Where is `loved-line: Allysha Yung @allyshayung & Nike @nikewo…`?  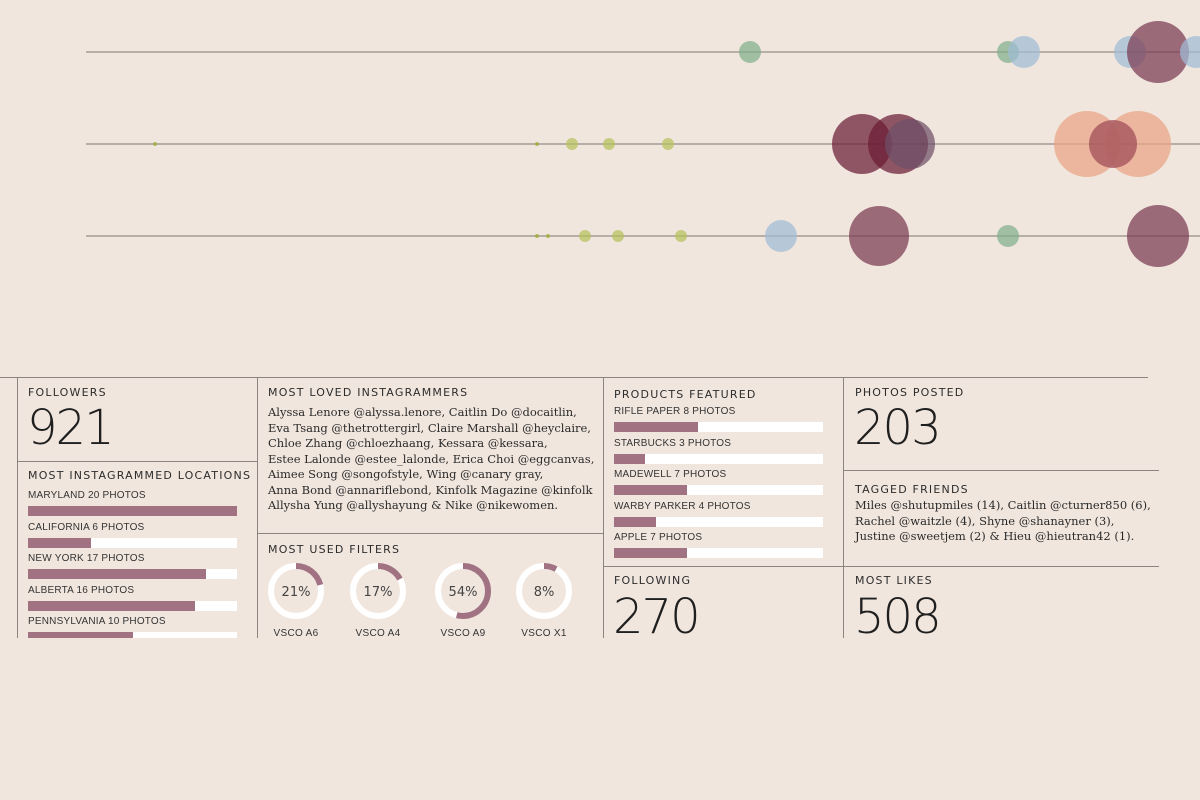 loved-line: Allysha Yung @allyshayung & Nike @nikewo… is located at coordinates (413, 505).